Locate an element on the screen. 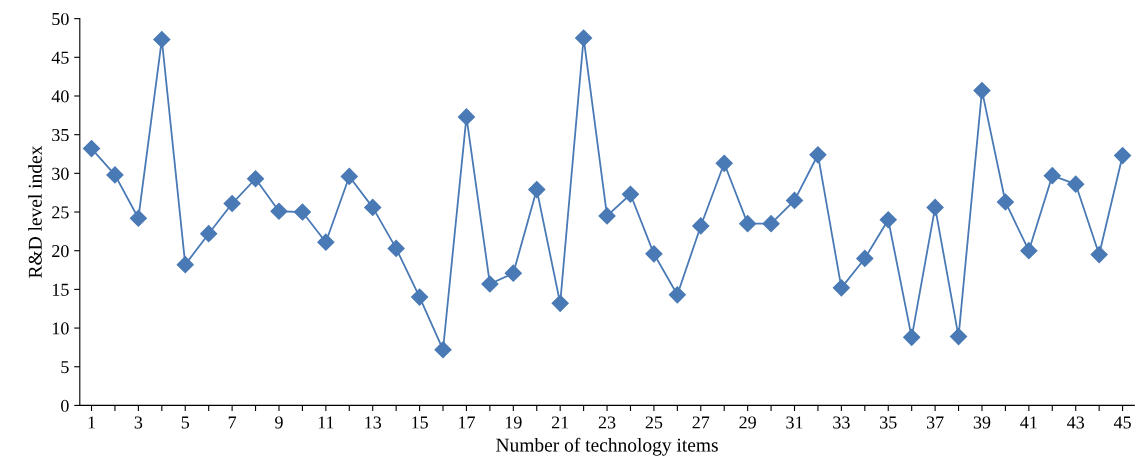 The width and height of the screenshot is (1140, 466). x-tick-label: 43 is located at coordinates (1076, 422).